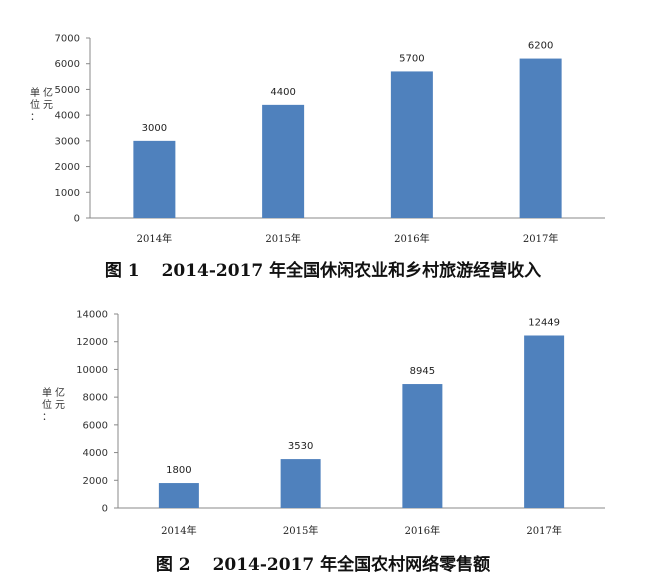 The height and width of the screenshot is (588, 646). What do you see at coordinates (92, 370) in the screenshot?
I see `chart-2-y-tick-label: 10000` at bounding box center [92, 370].